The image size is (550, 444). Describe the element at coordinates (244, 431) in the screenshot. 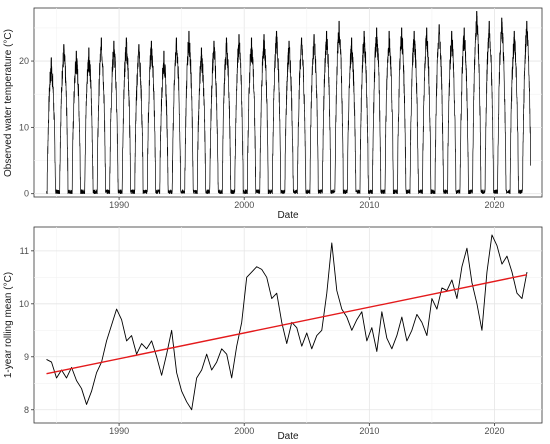

I see `rolling-mean-x-tick-label: 2000` at that location.